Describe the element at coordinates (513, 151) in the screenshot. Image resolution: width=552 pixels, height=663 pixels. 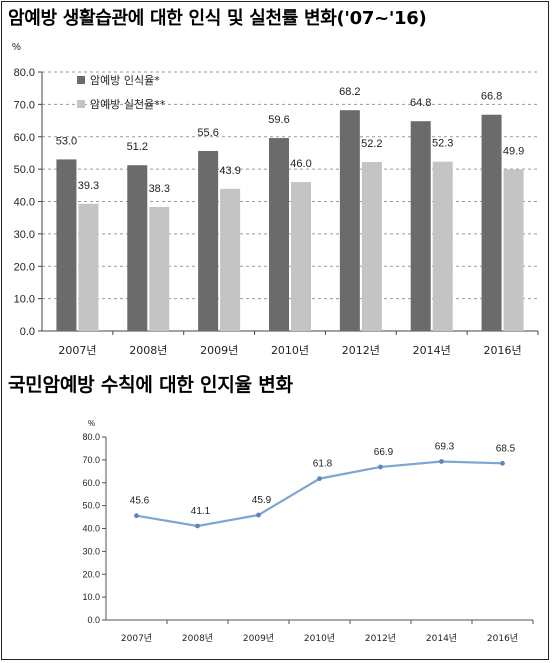
I see `bar-data-label: 49.9` at that location.